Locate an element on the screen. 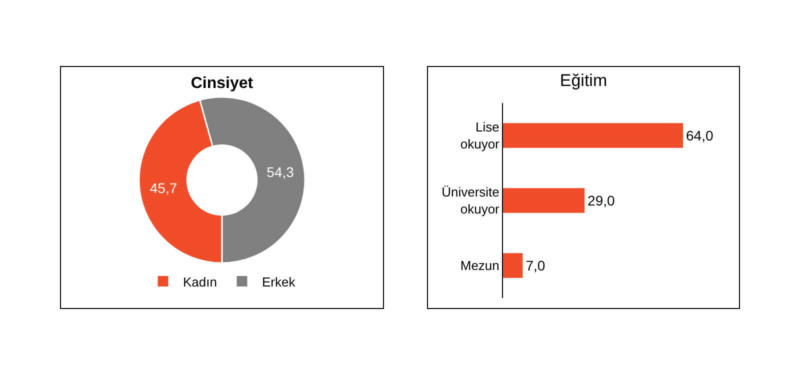  legend-label: Erkek is located at coordinates (279, 282).